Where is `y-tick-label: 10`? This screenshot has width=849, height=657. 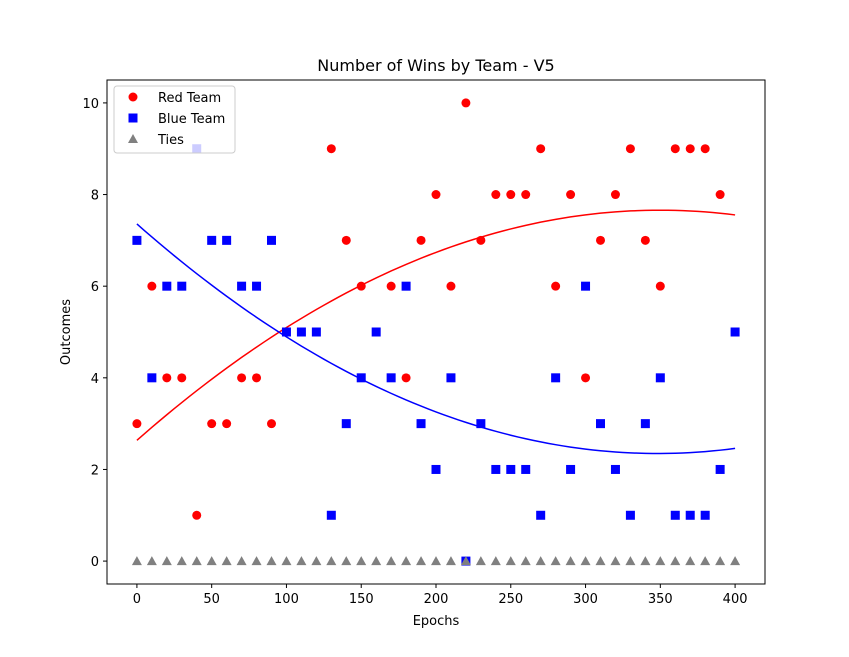
y-tick-label: 10 is located at coordinates (90, 104).